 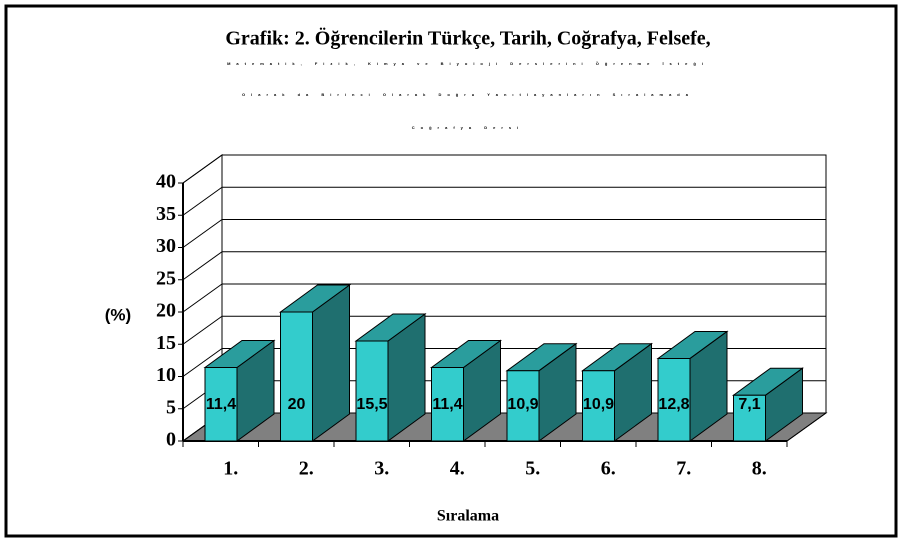 I want to click on y-tick-label: 0, so click(x=171, y=440).